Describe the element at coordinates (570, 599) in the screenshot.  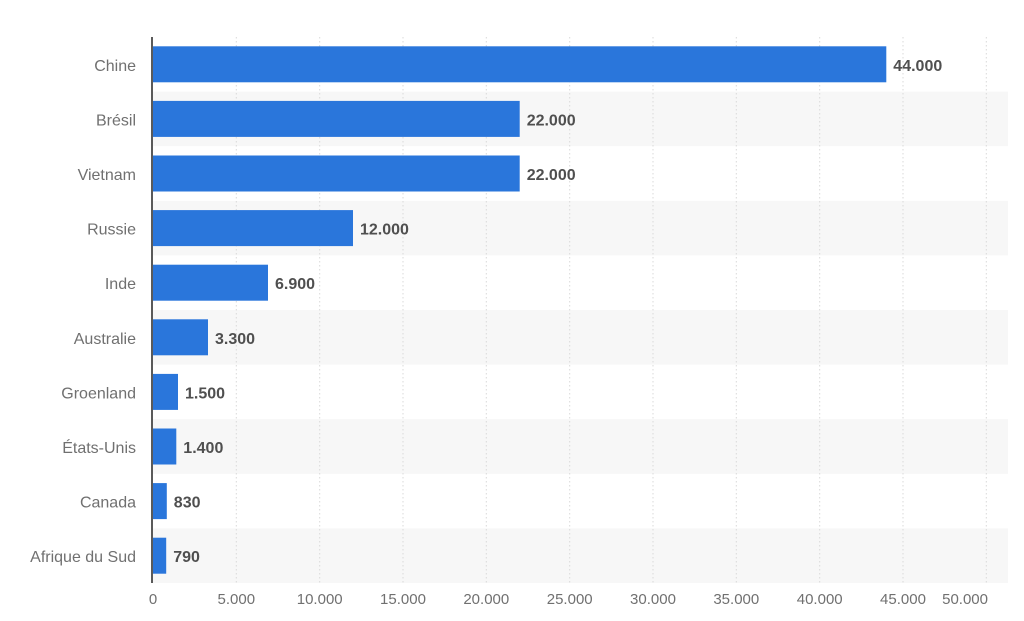
I see `svg-text: 25.000` at that location.